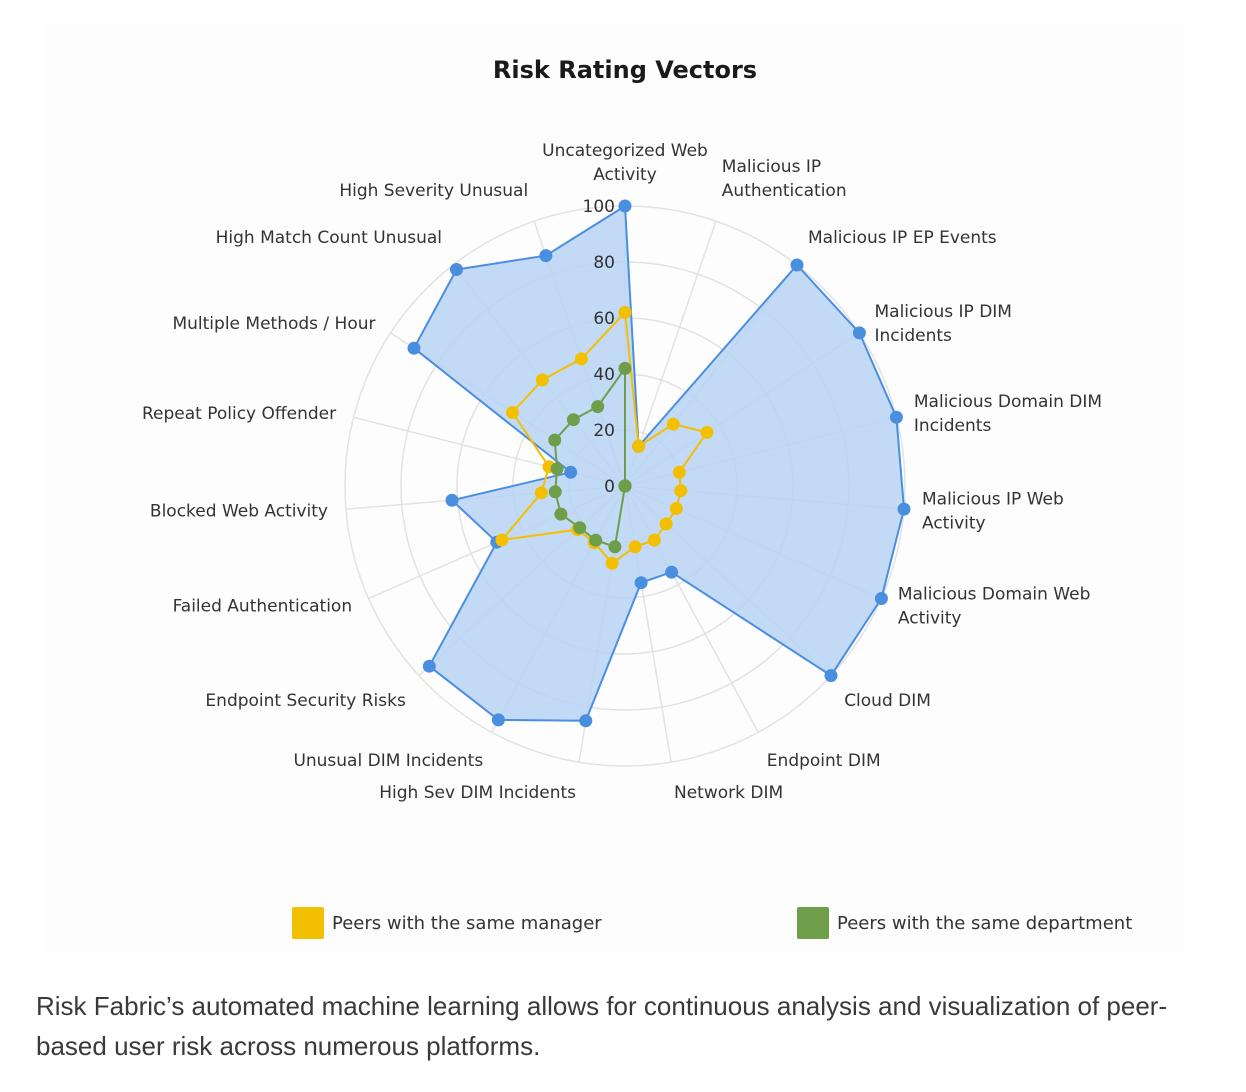 Image resolution: width=1246 pixels, height=1092 pixels. Describe the element at coordinates (609, 487) in the screenshot. I see `radial-tick-label: 0` at that location.